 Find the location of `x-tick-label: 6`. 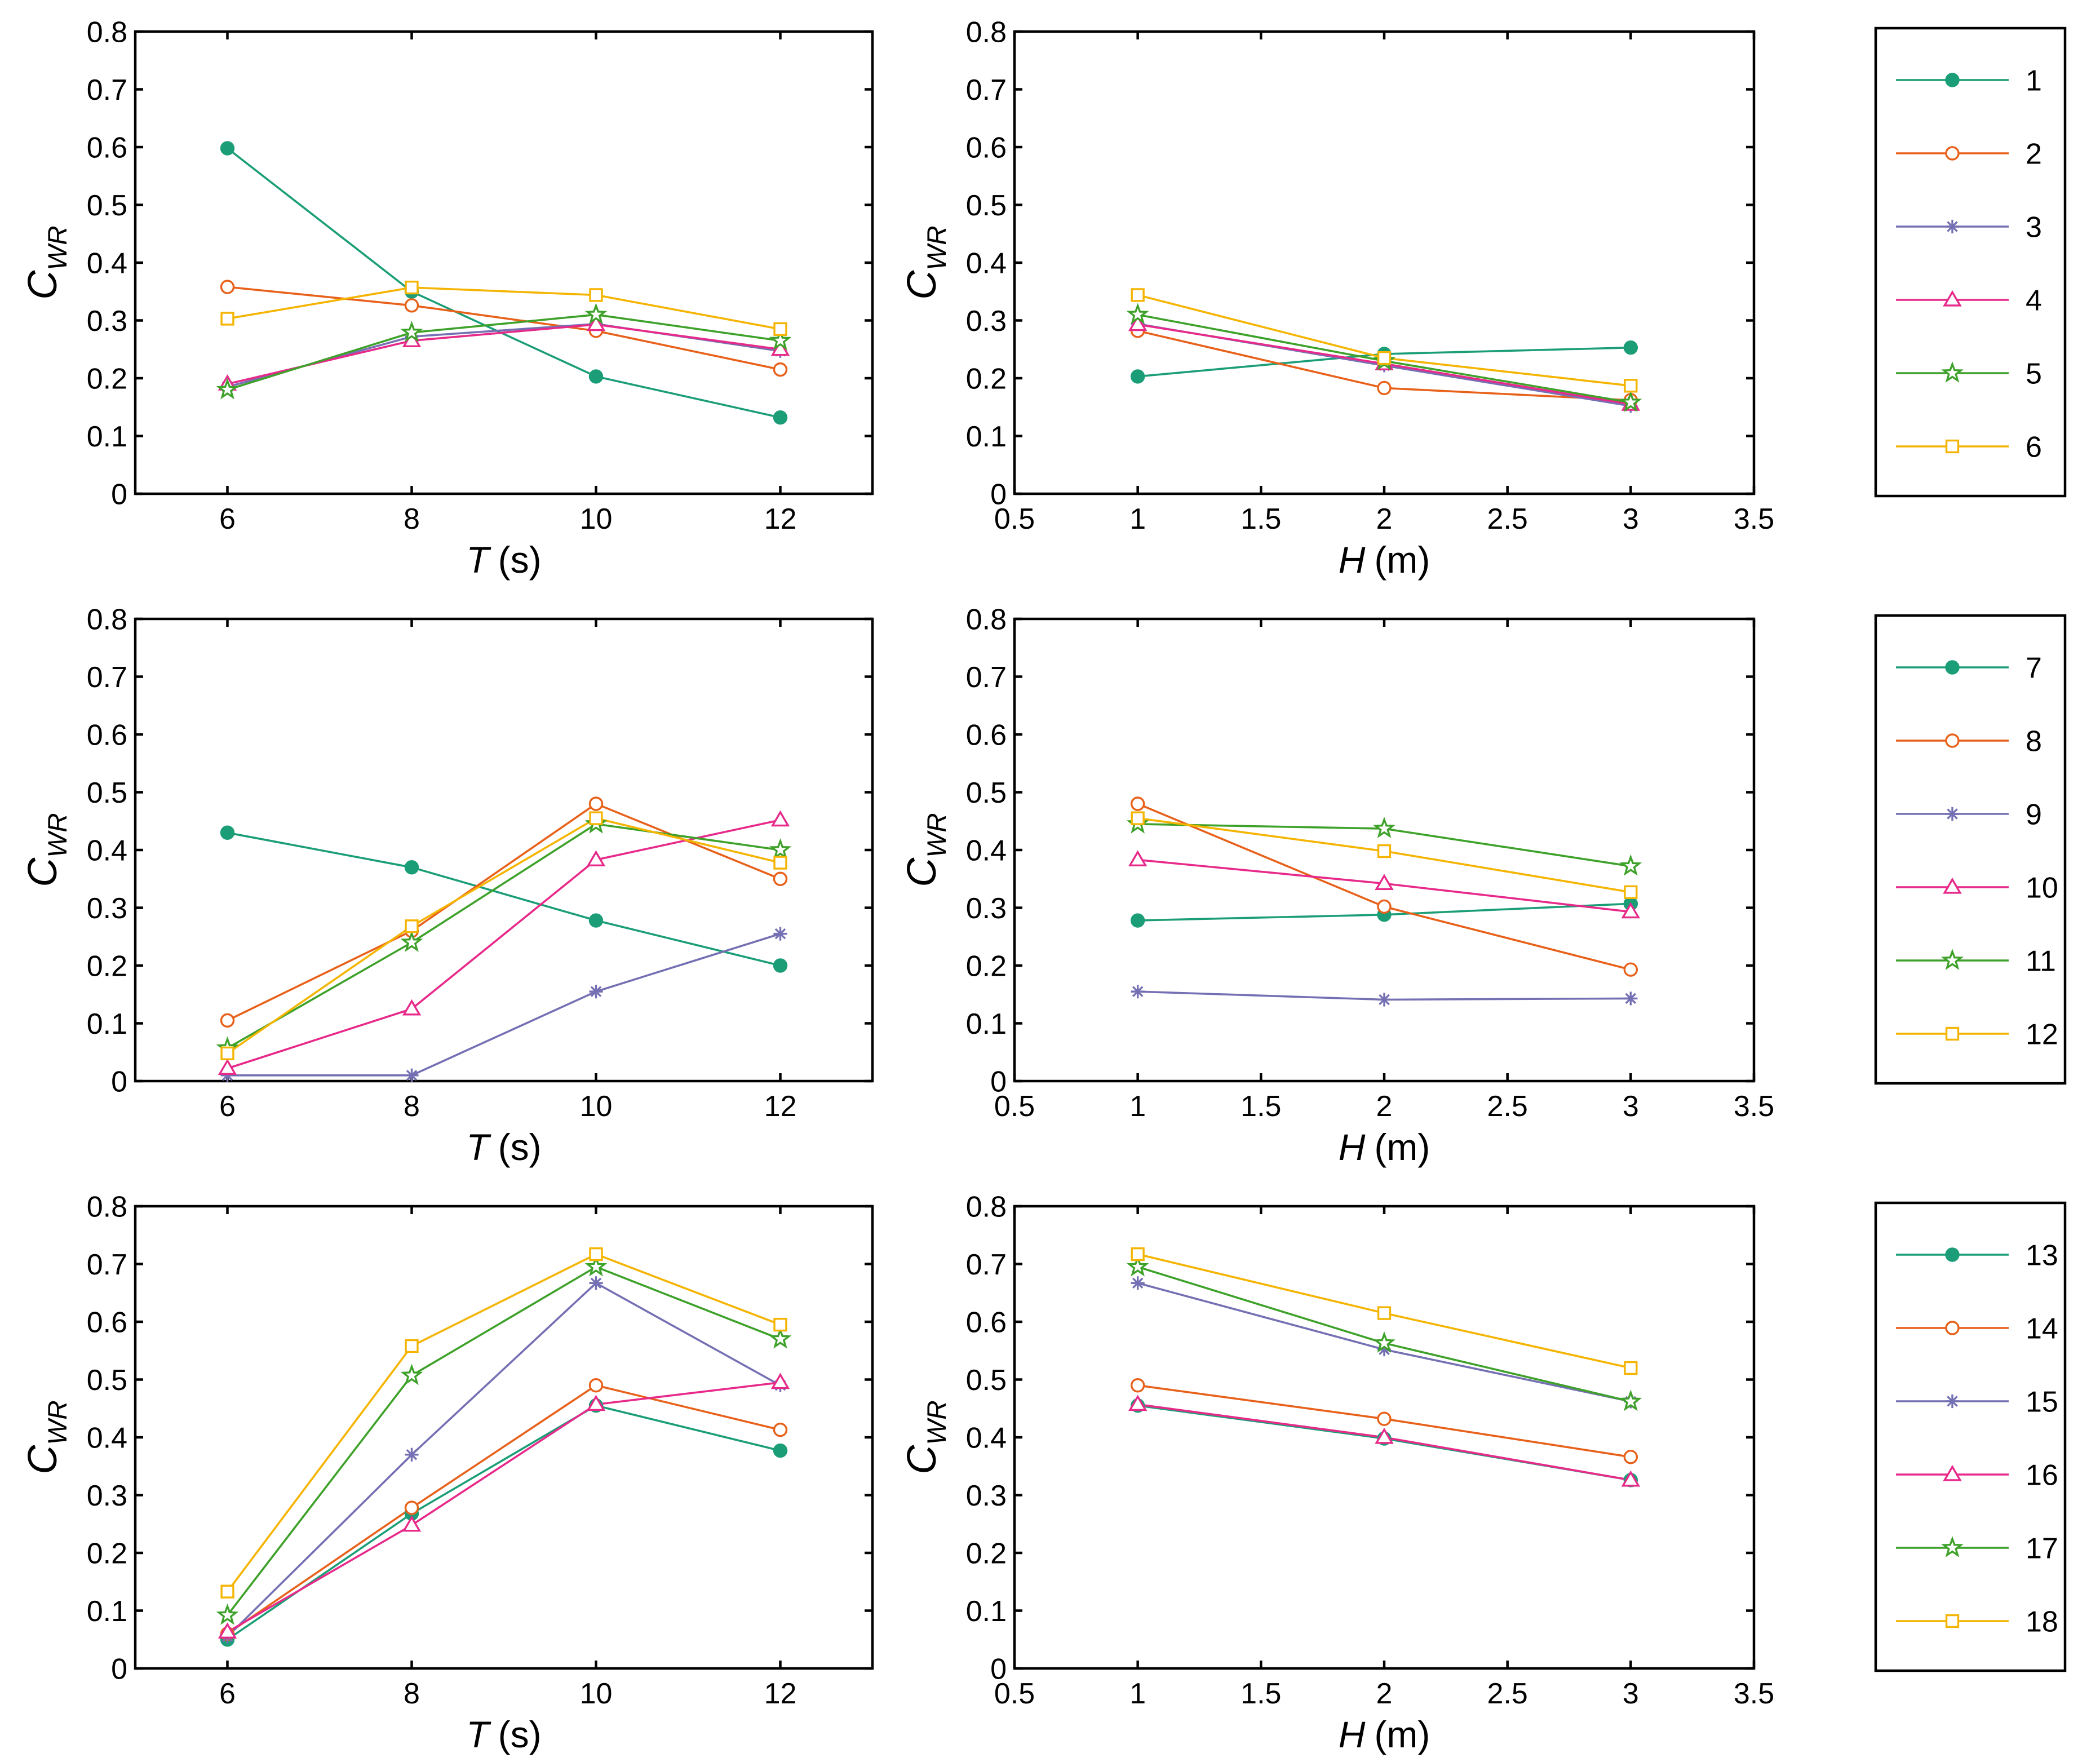

x-tick-label: 6 is located at coordinates (227, 1693).